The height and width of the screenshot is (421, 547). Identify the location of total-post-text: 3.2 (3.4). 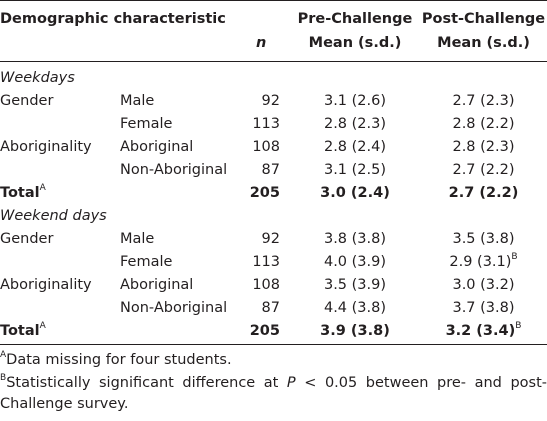
(480, 331).